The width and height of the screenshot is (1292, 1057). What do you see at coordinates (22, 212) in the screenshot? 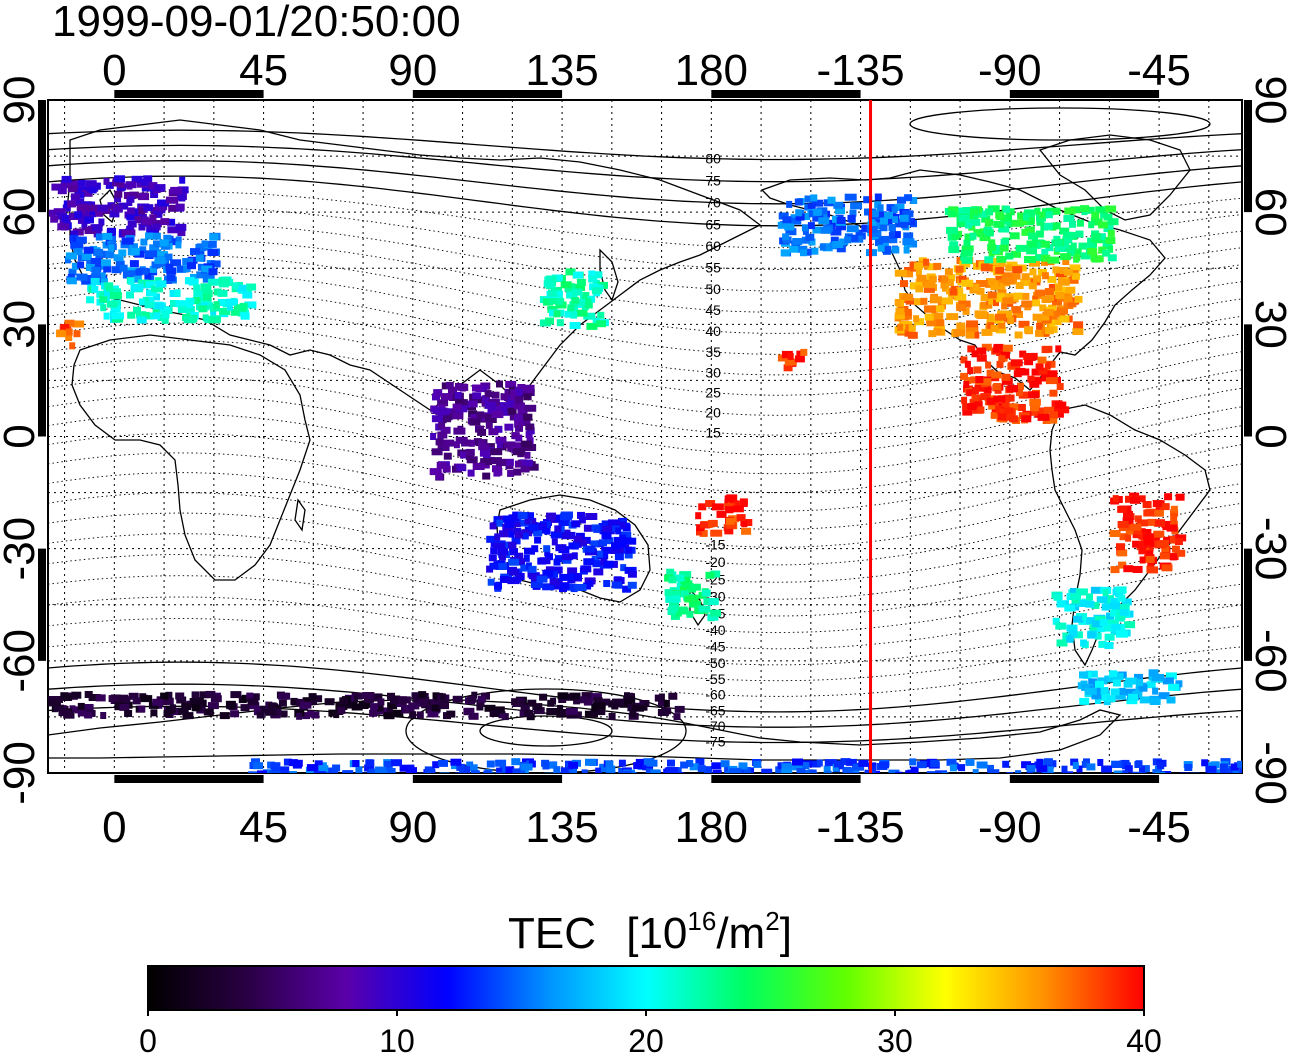
I see `left-lat-tick-label: 60` at bounding box center [22, 212].